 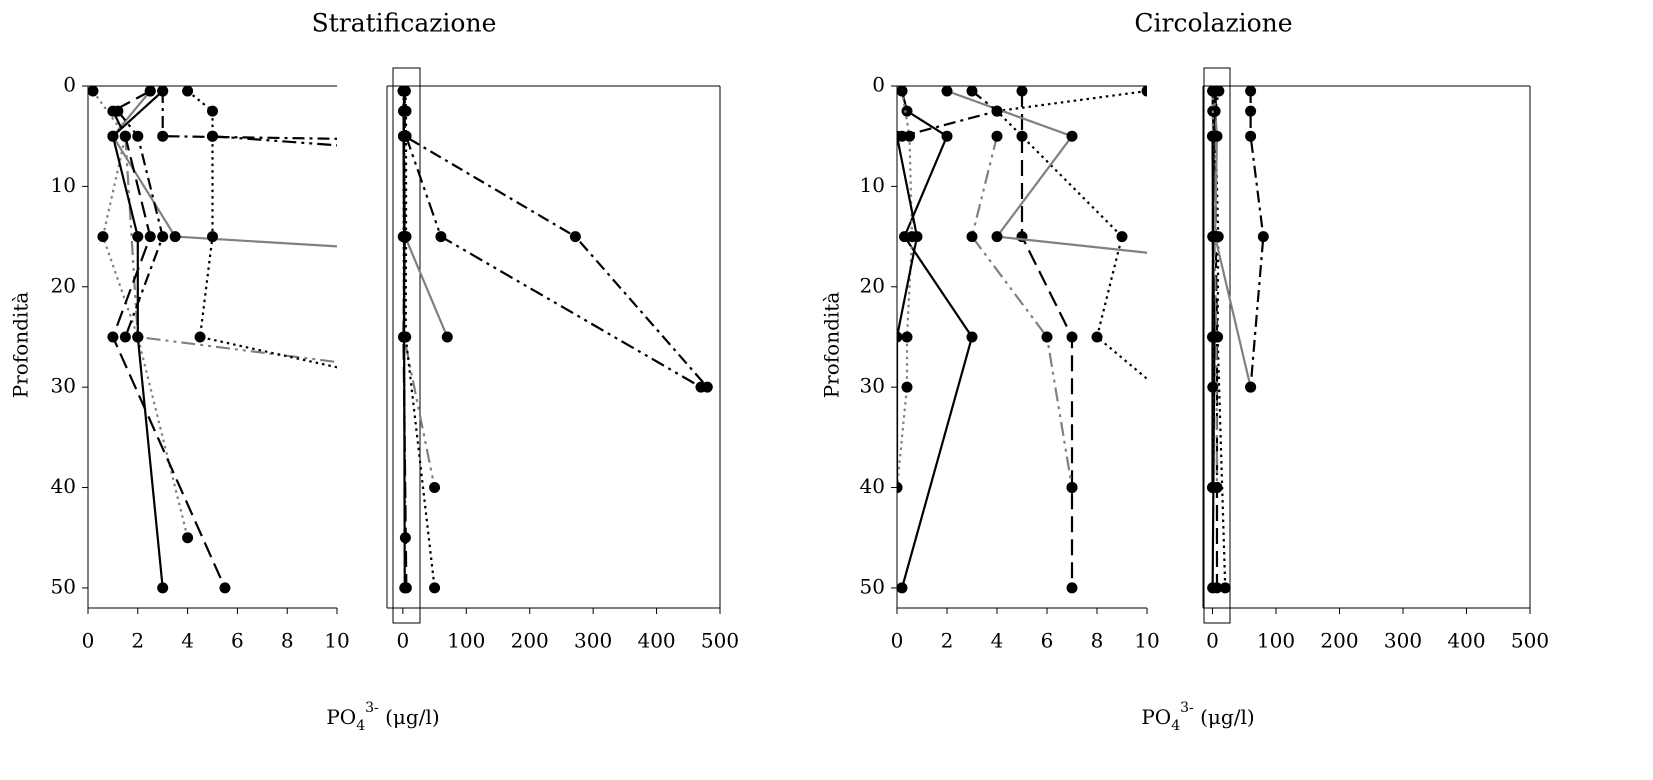 I want to click on chart-title: Circolazione, so click(x=1213, y=23).